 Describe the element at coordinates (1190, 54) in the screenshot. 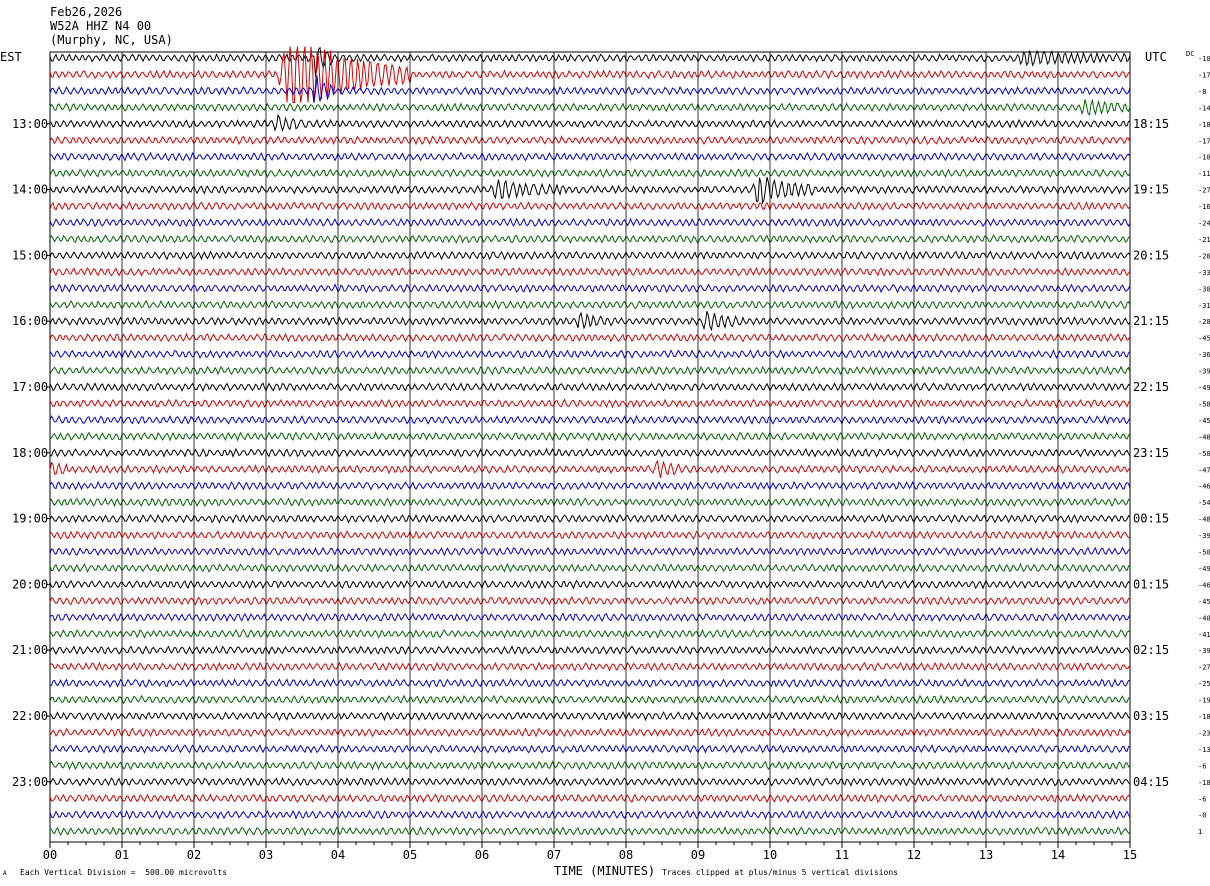

I see `dc-header: DC` at that location.